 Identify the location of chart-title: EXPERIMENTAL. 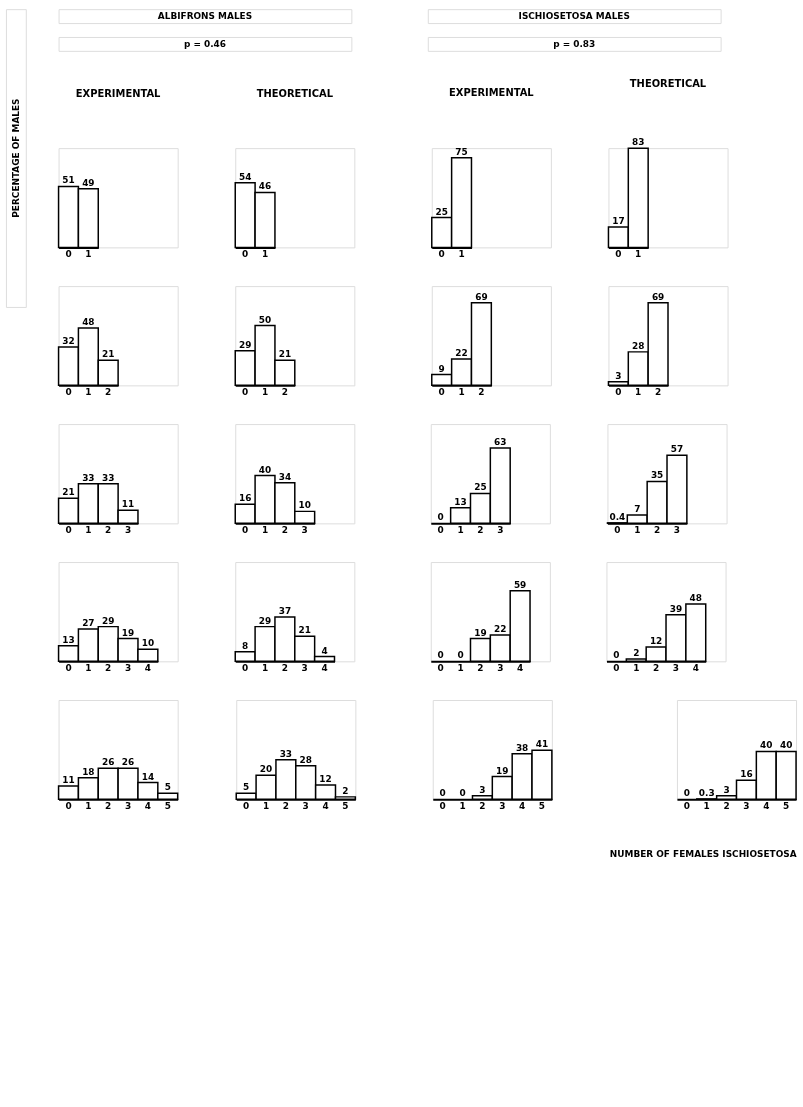
(118, 93).